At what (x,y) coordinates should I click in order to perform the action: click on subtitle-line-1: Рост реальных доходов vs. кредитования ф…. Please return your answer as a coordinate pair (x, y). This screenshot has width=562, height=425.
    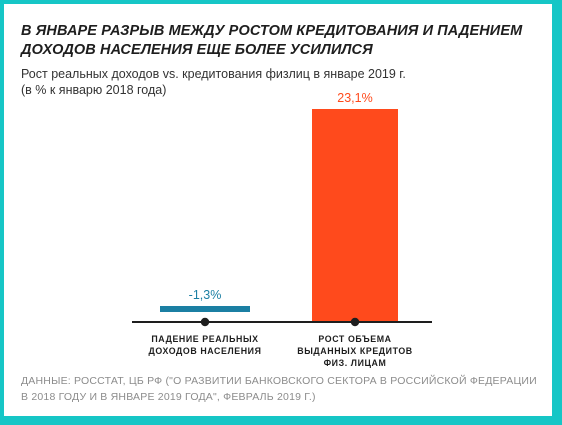
    Looking at the image, I should click on (213, 74).